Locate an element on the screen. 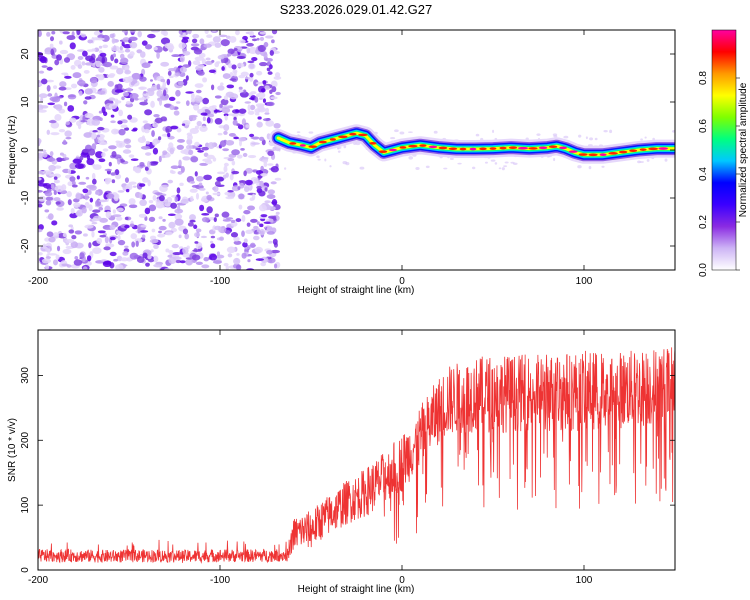  y-tick-label: -20 is located at coordinates (25, 245).